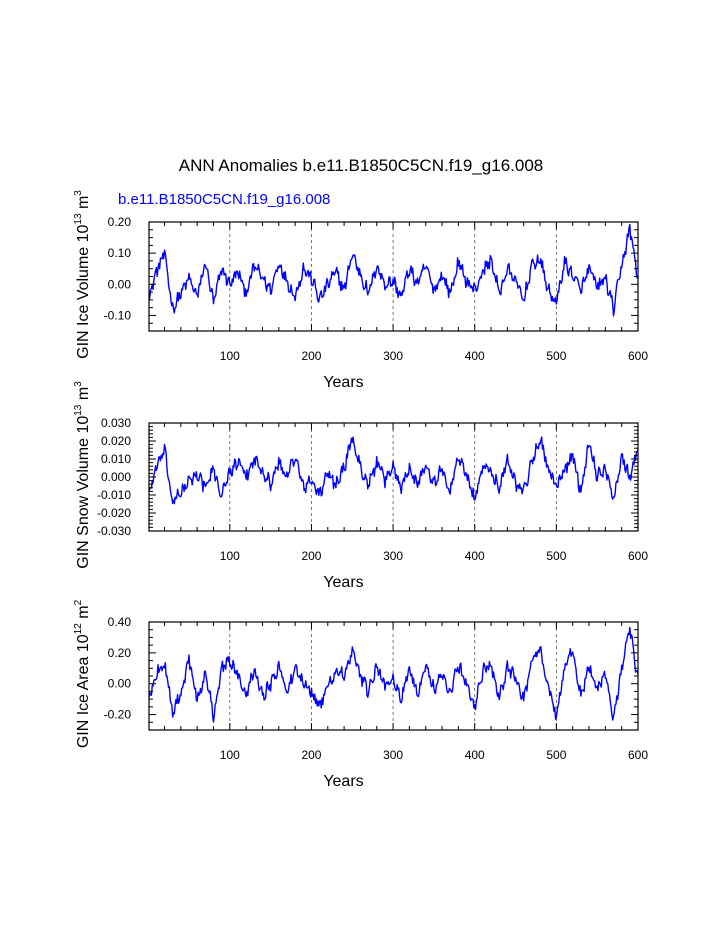 The height and width of the screenshot is (935, 723). Describe the element at coordinates (224, 199) in the screenshot. I see `chart-subtitle: b.e11.B1850C5CN.f19_g16.008` at that location.